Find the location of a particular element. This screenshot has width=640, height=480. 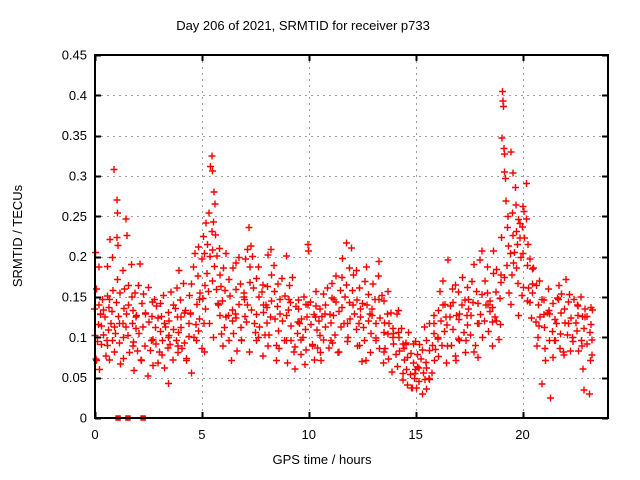

x-tick-labels: 0 5 10 15 20 is located at coordinates (310, 434).